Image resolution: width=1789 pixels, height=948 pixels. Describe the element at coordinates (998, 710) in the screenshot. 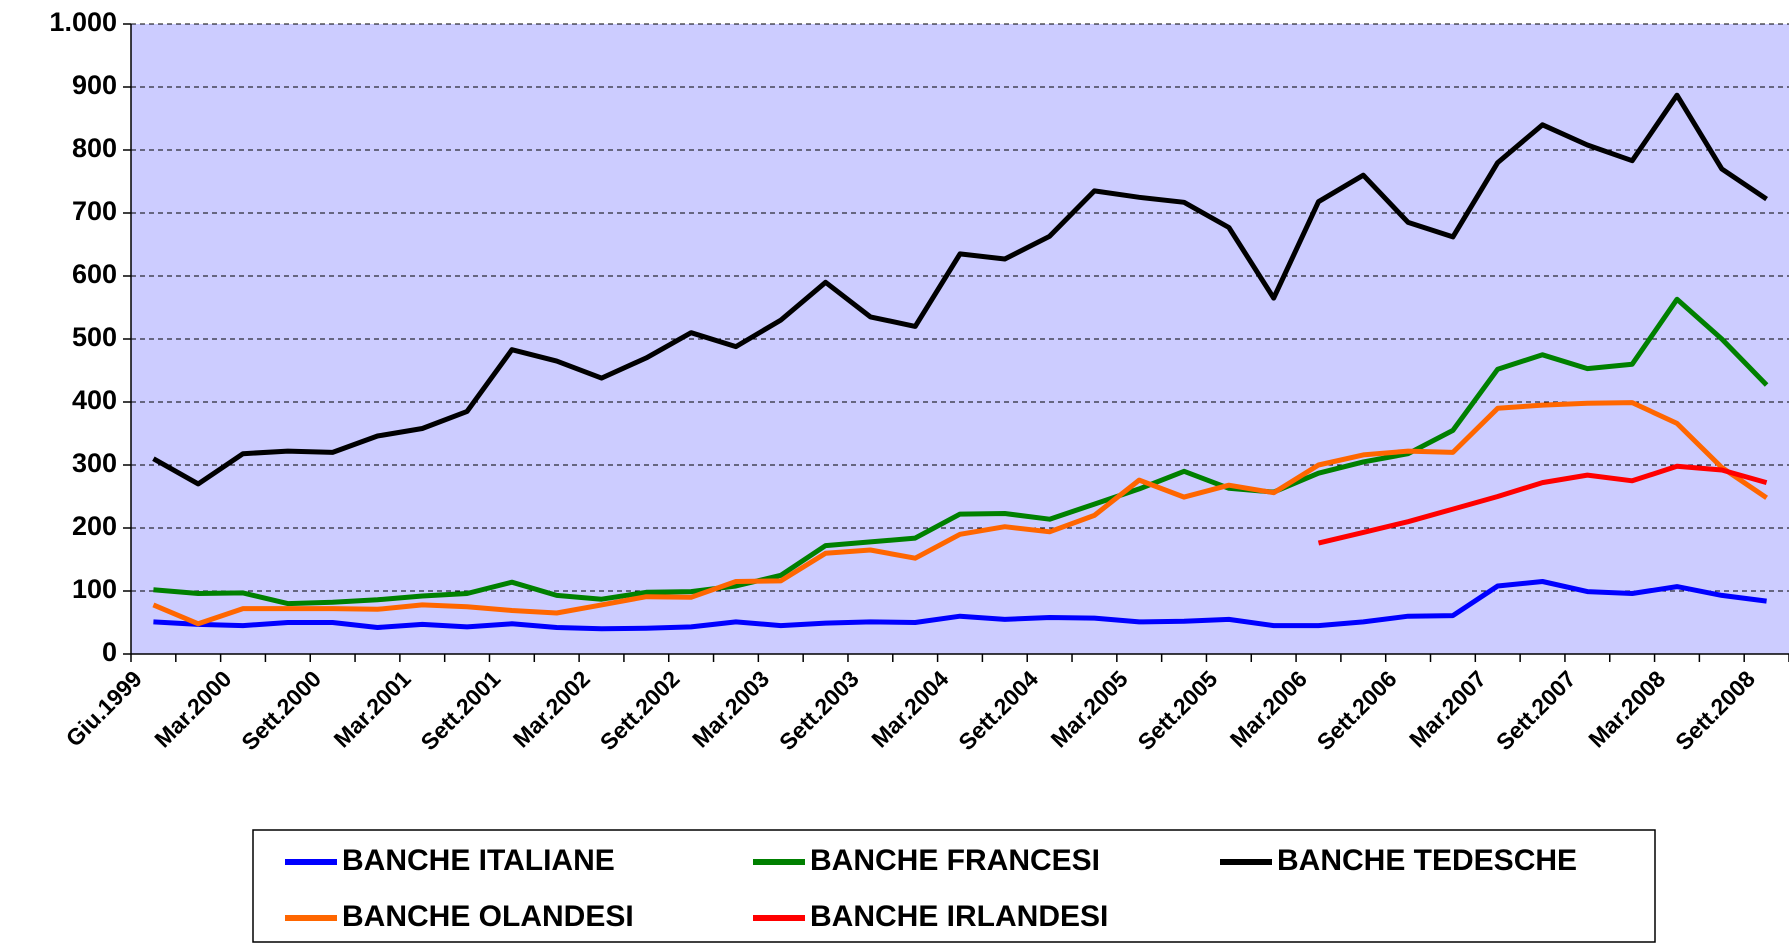

I see `x-tick-label: Sett.2004` at that location.